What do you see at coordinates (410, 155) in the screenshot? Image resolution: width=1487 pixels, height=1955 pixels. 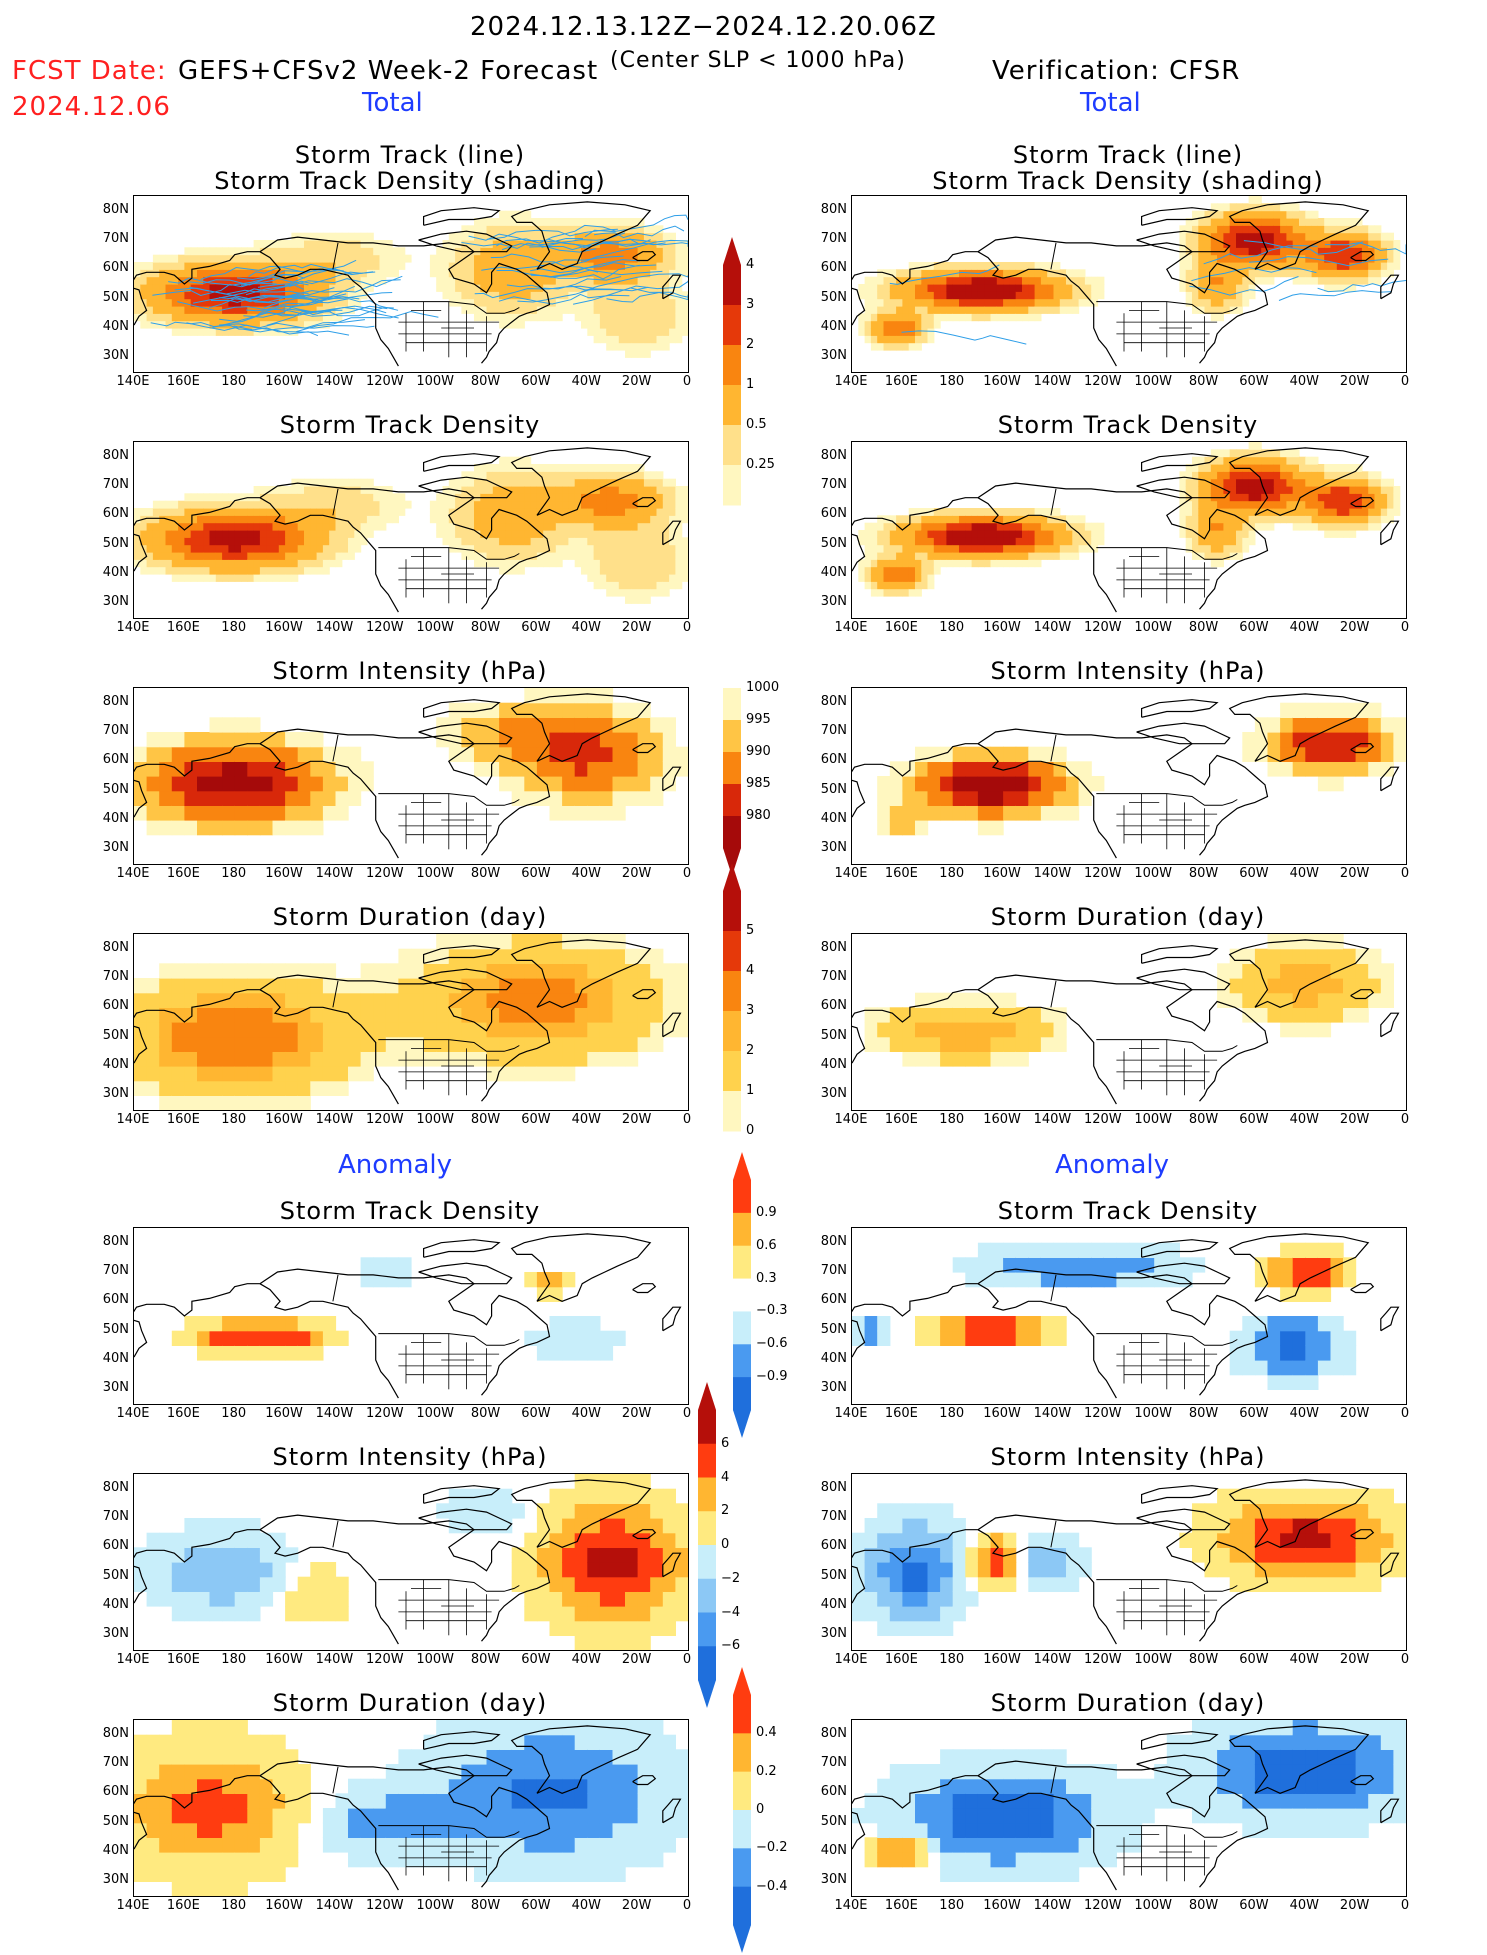 I see `fc-track-title: Storm Track (line)` at bounding box center [410, 155].